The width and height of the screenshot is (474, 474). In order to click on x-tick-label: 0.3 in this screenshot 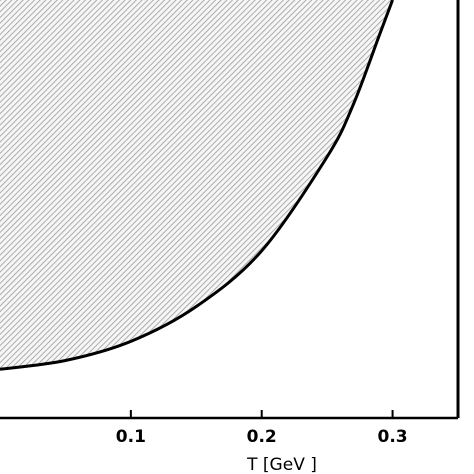, I will do `click(393, 437)`.